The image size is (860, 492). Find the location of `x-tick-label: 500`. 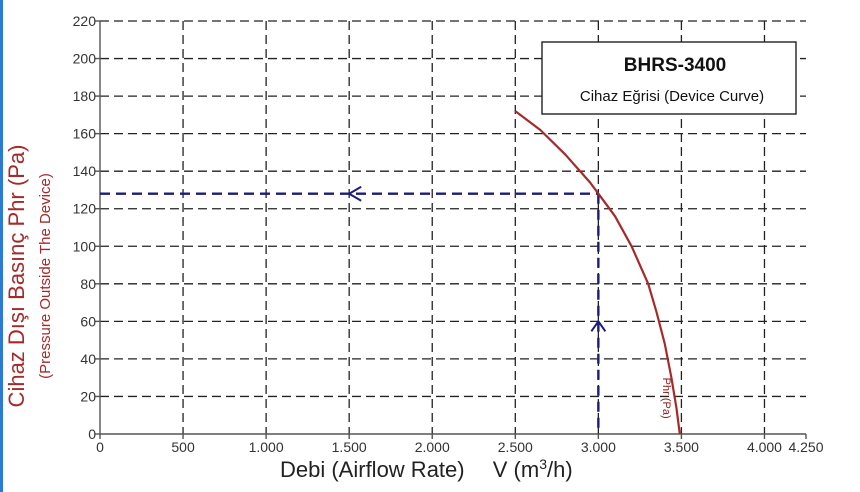

x-tick-label: 500 is located at coordinates (183, 447).